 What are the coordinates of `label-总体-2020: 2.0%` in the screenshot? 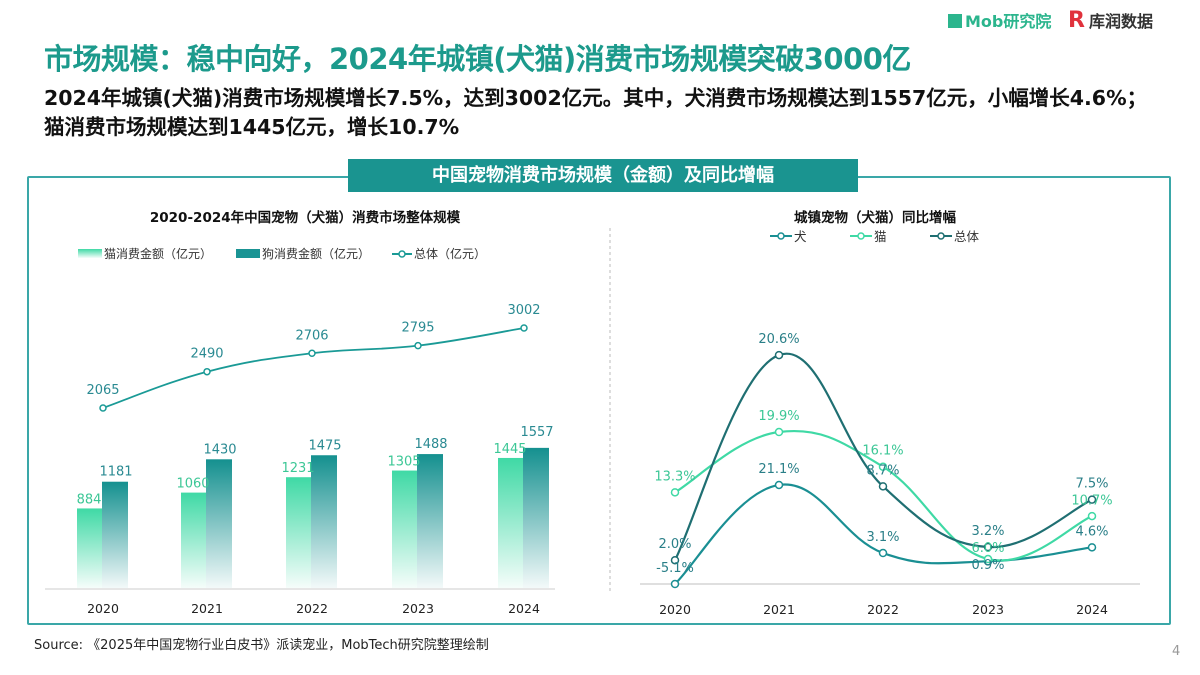 It's located at (674, 544).